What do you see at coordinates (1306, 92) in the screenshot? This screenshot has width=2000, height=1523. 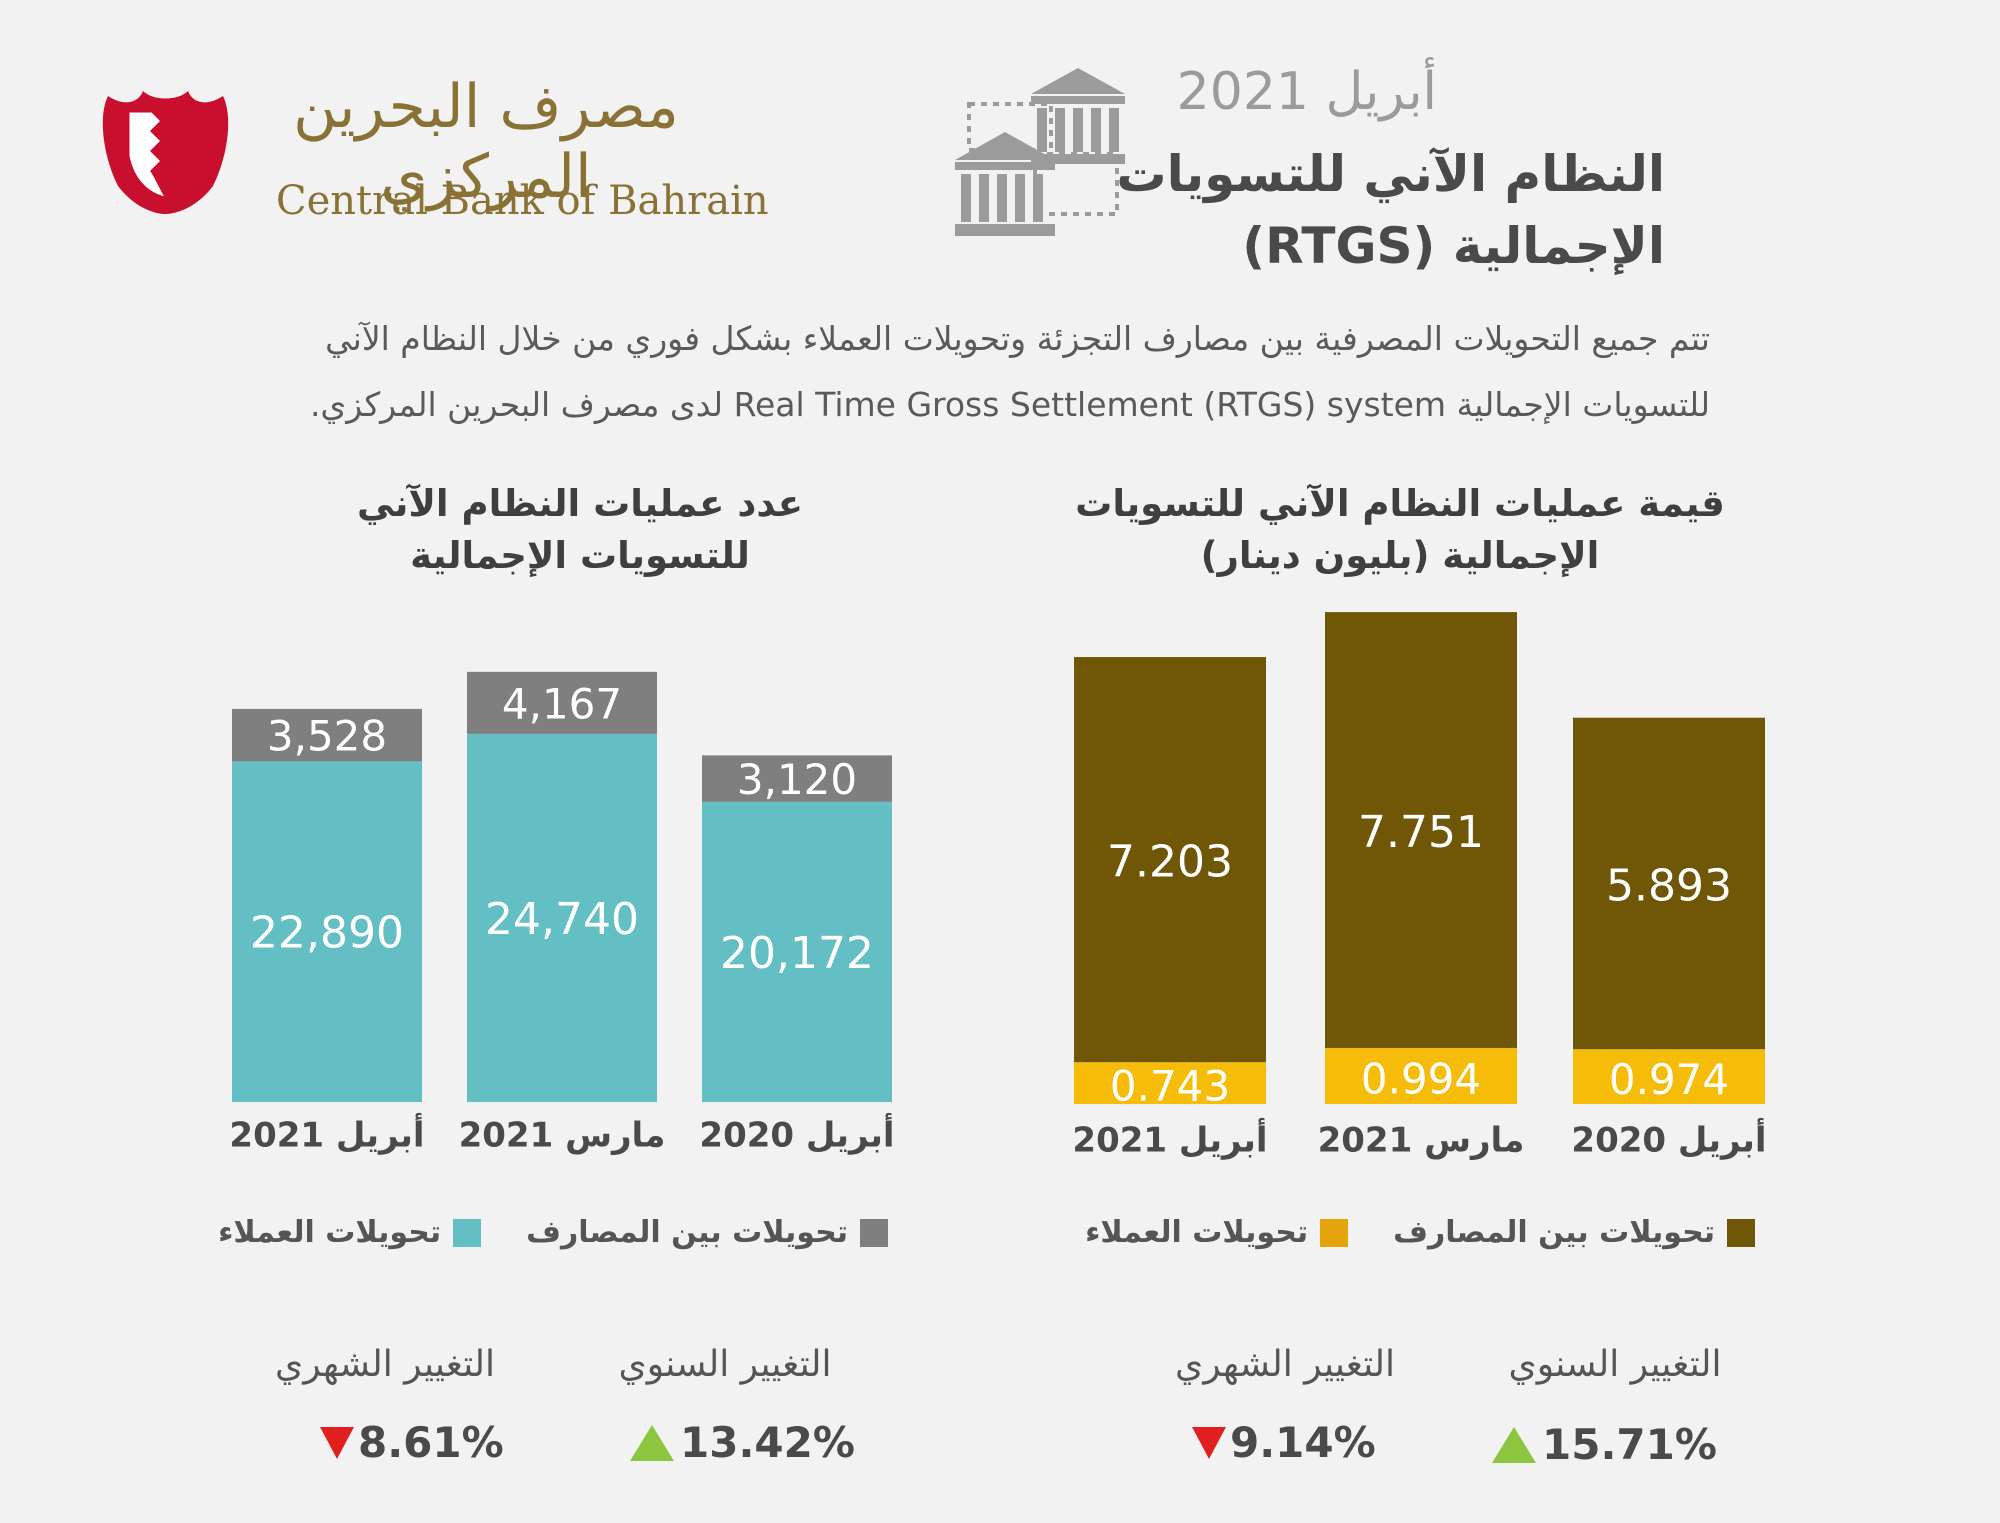 I see `report-date: أبريل 2021` at bounding box center [1306, 92].